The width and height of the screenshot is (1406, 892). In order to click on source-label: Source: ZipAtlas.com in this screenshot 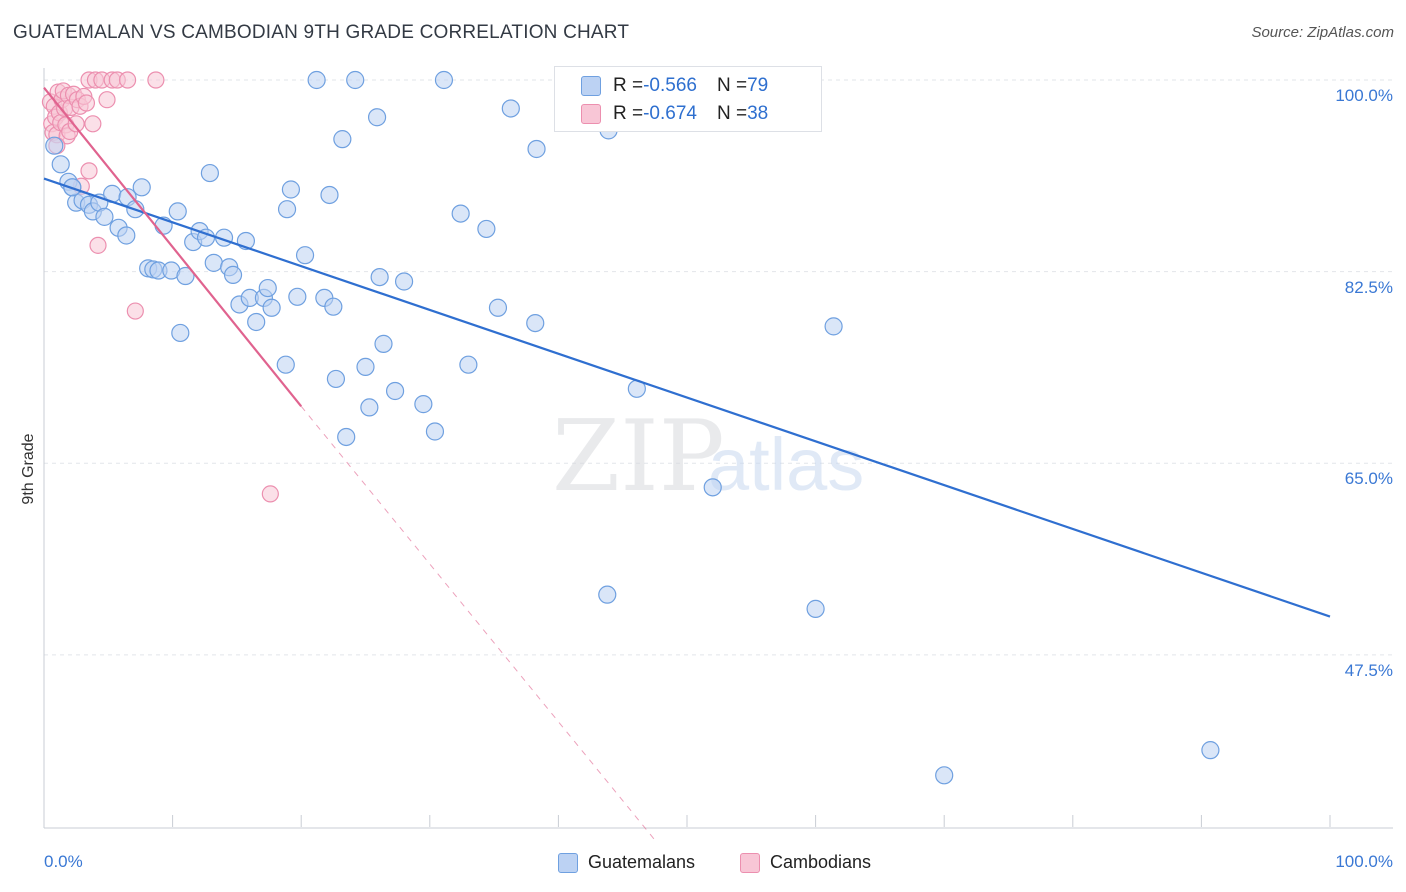, I will do `click(1322, 32)`.